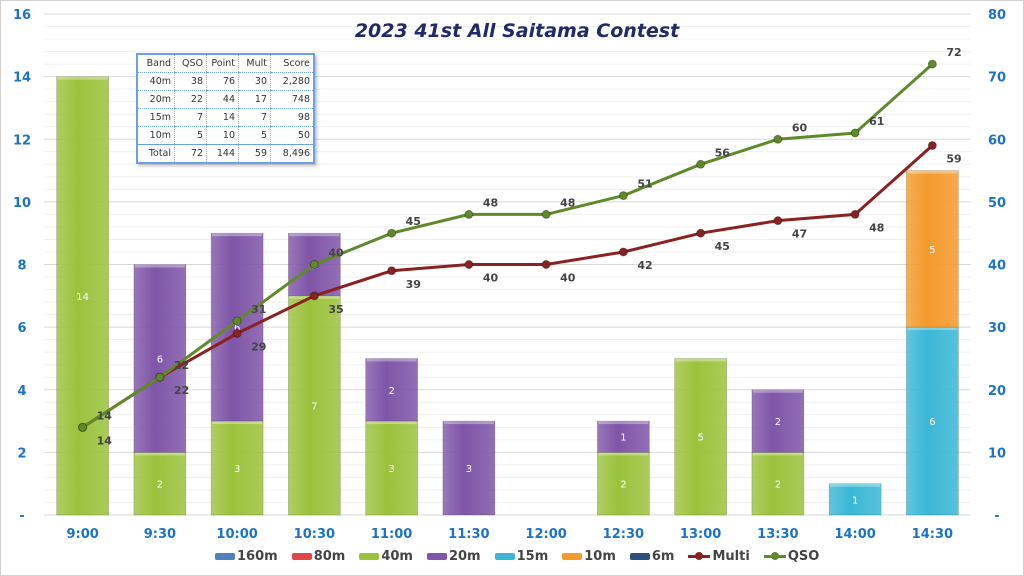 This screenshot has width=1024, height=576. I want to click on line-data-label: 61, so click(876, 121).